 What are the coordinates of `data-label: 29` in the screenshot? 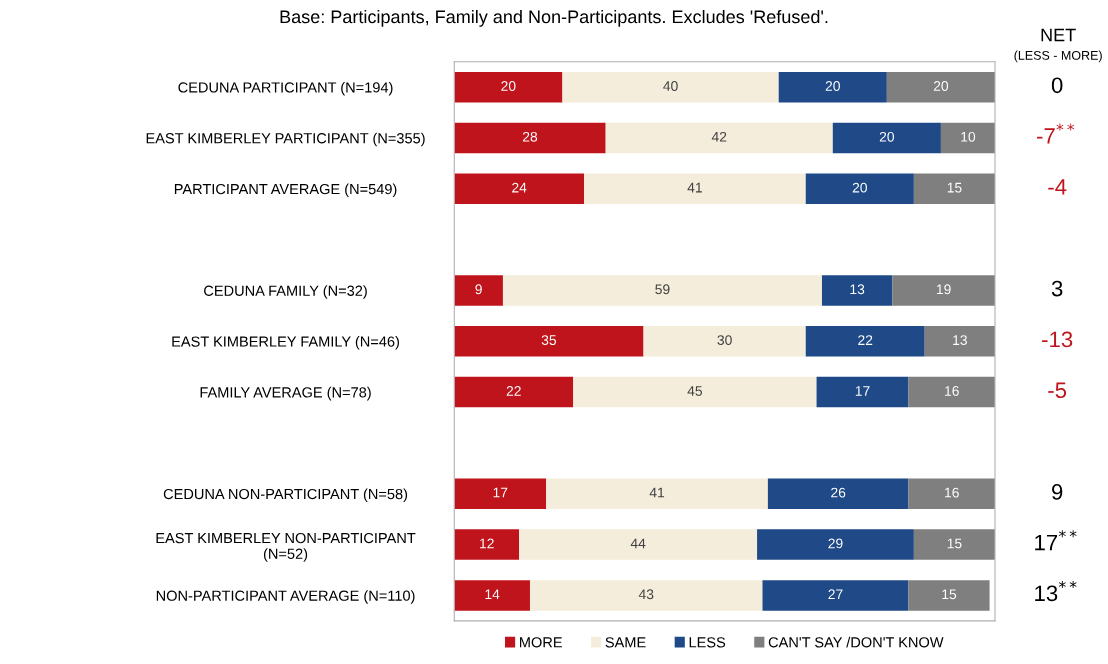 It's located at (835, 543).